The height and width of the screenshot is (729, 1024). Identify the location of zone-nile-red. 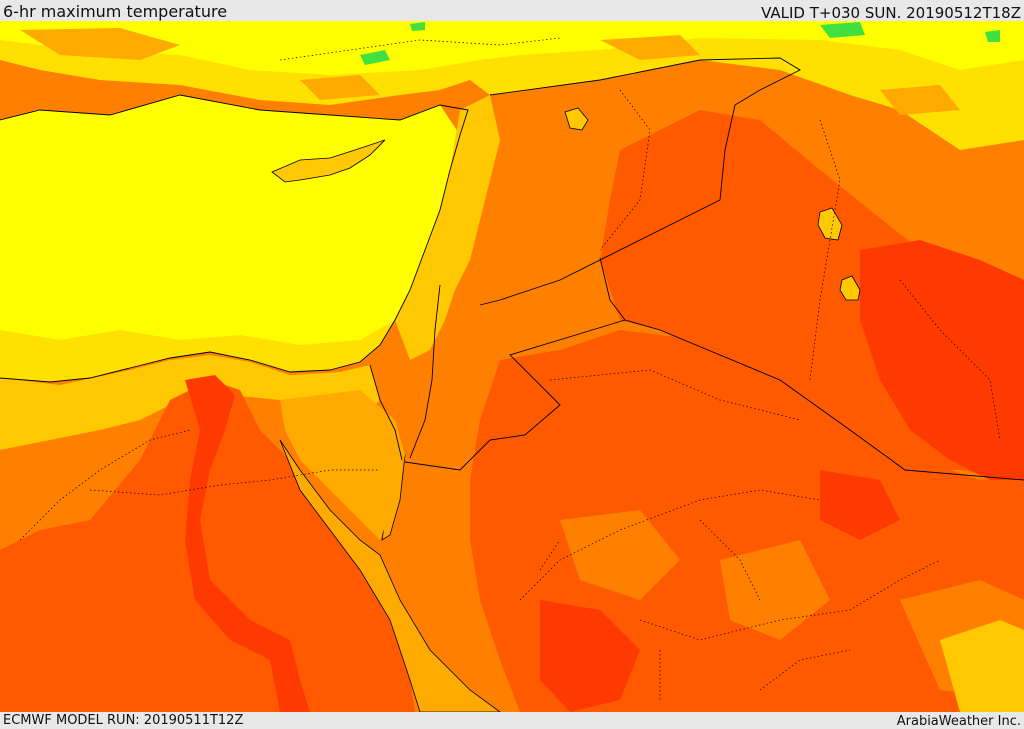
(247, 543).